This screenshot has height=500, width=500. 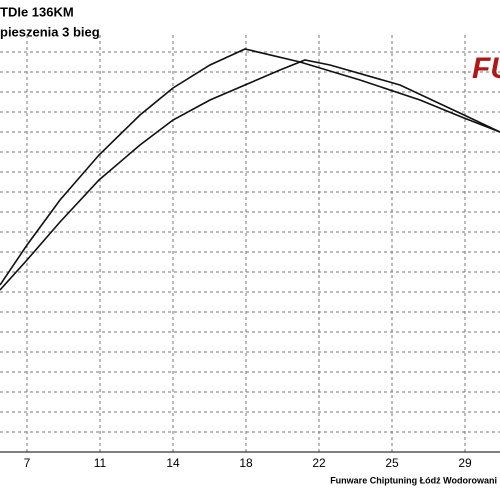 I want to click on x-tick-label: 7, so click(x=27, y=463).